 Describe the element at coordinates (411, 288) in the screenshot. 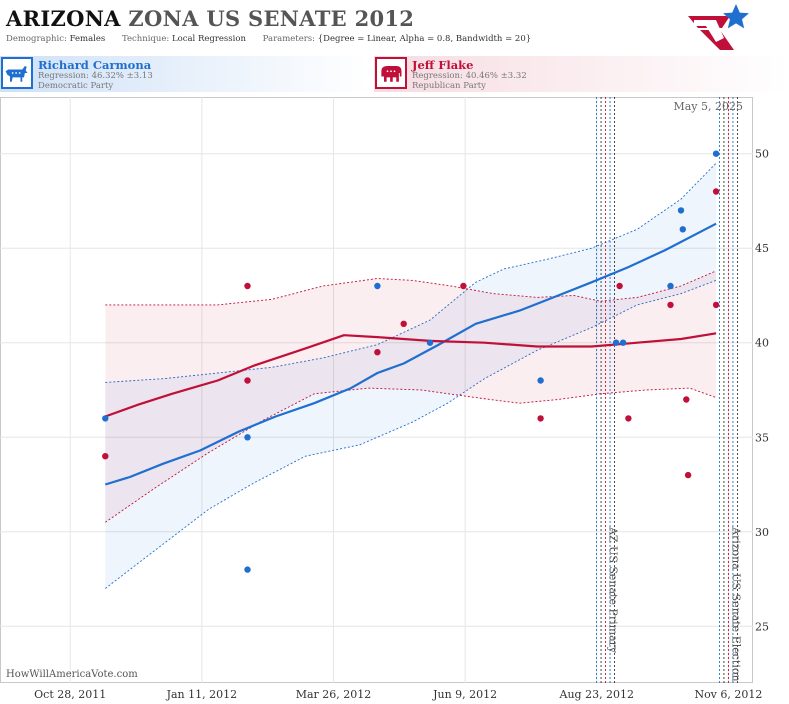

I see `band-upper-line` at that location.